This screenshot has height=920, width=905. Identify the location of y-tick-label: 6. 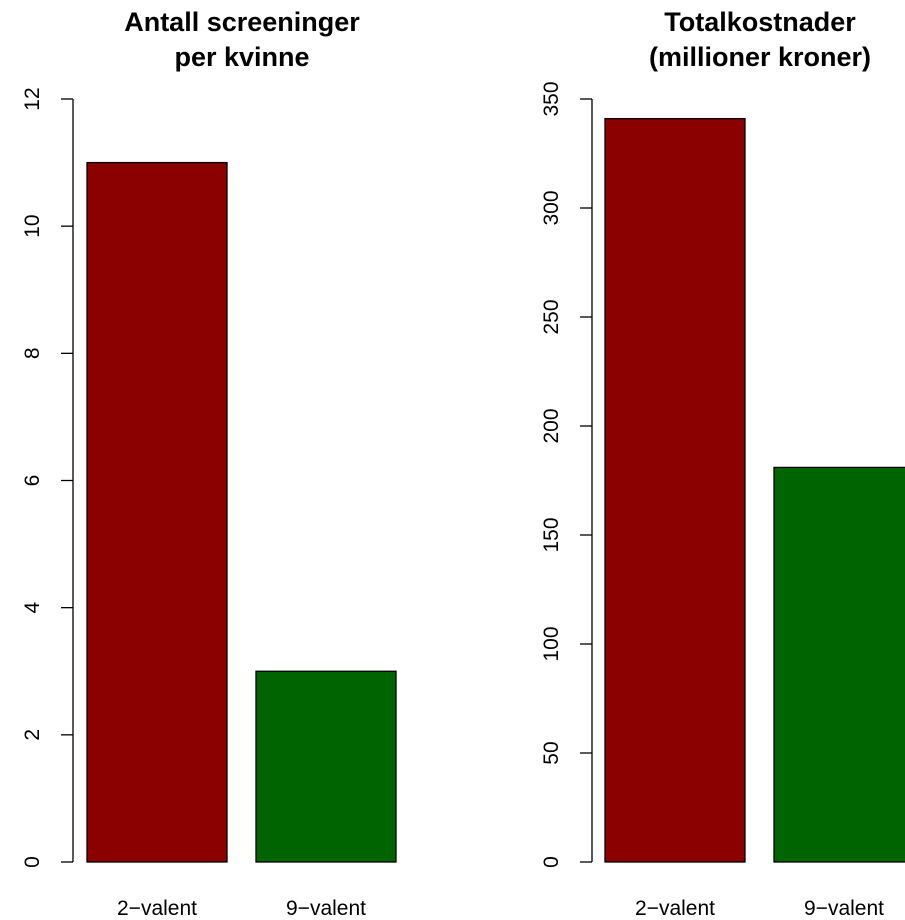
(32, 481).